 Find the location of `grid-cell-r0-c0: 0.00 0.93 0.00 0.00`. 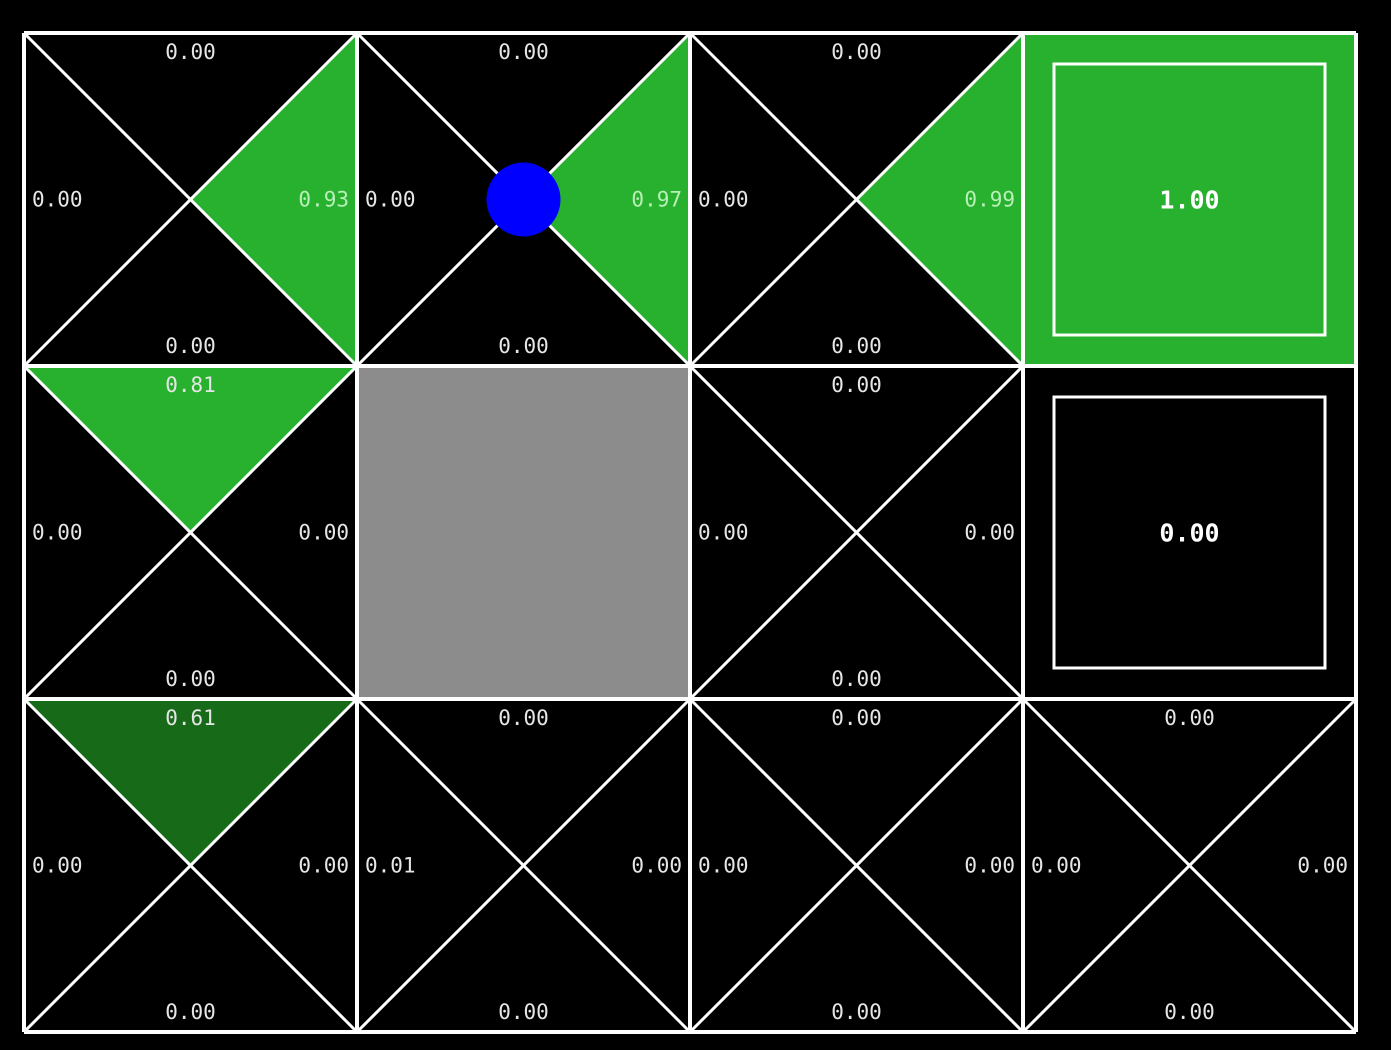

grid-cell-r0-c0: 0.00 0.93 0.00 0.00 is located at coordinates (190, 199).